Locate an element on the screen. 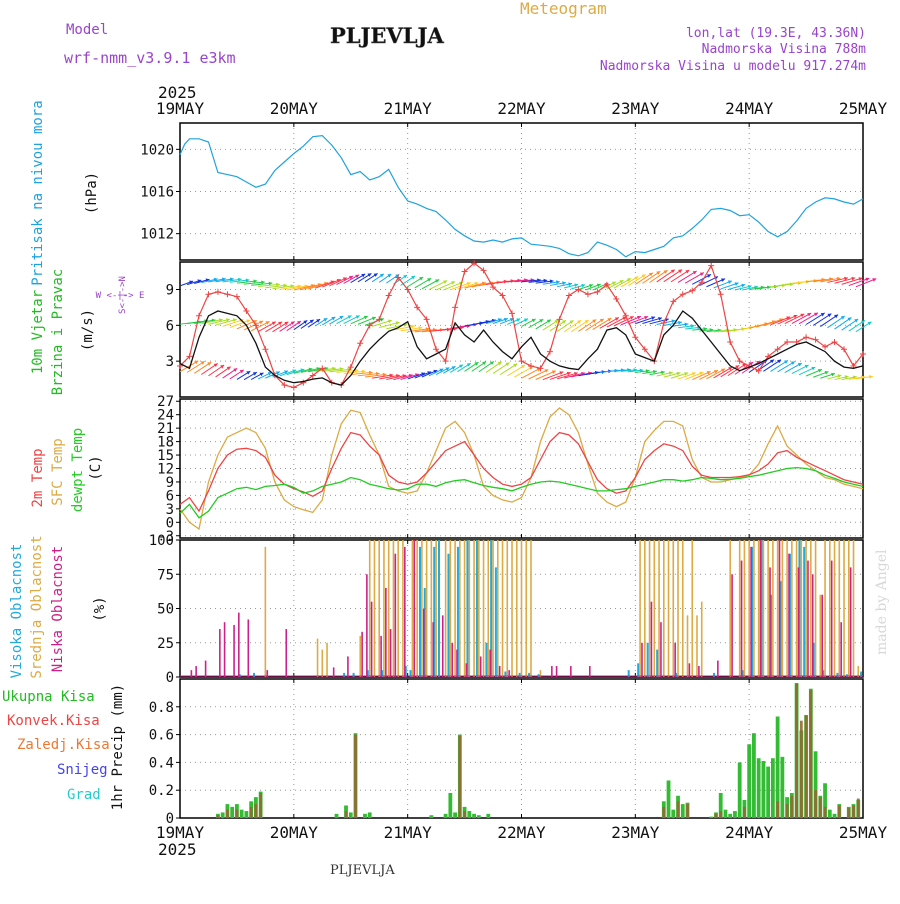 This screenshot has width=900, height=904. bottom-date-label: 23MAY is located at coordinates (635, 832).